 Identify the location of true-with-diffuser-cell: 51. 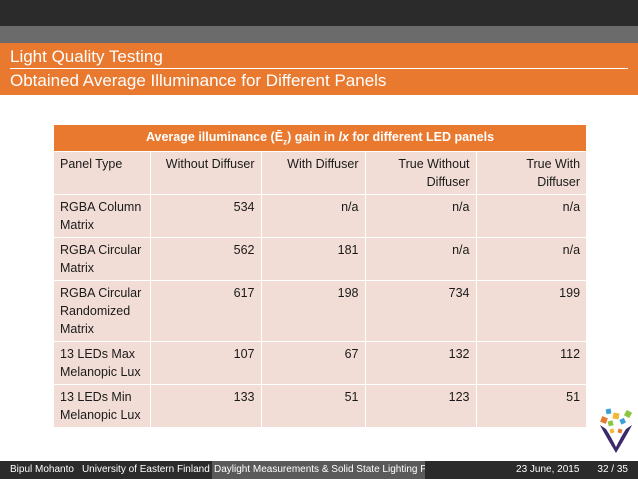
(531, 405).